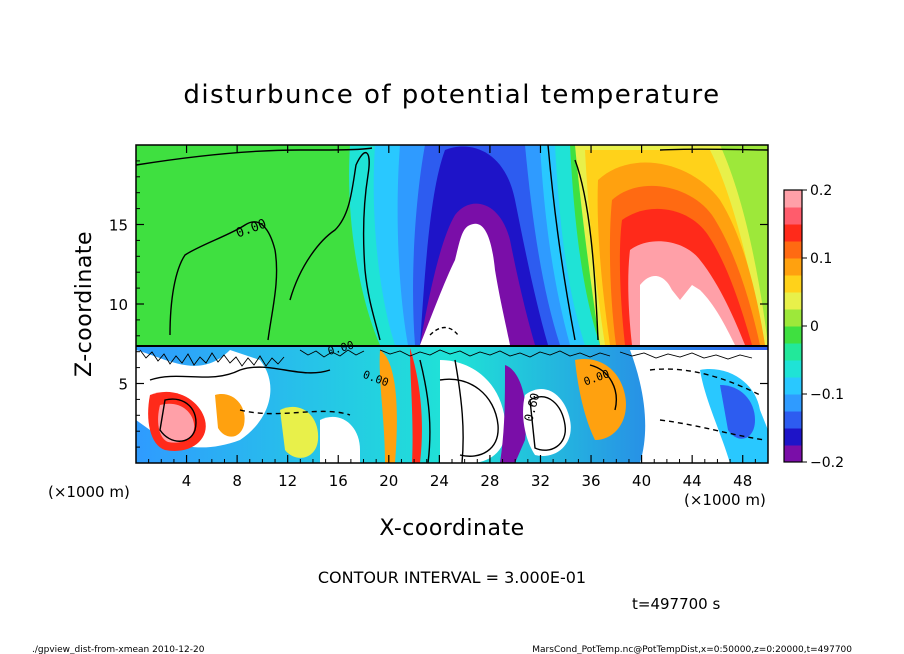 The width and height of the screenshot is (904, 654). I want to click on x-tick-label: 4, so click(187, 481).